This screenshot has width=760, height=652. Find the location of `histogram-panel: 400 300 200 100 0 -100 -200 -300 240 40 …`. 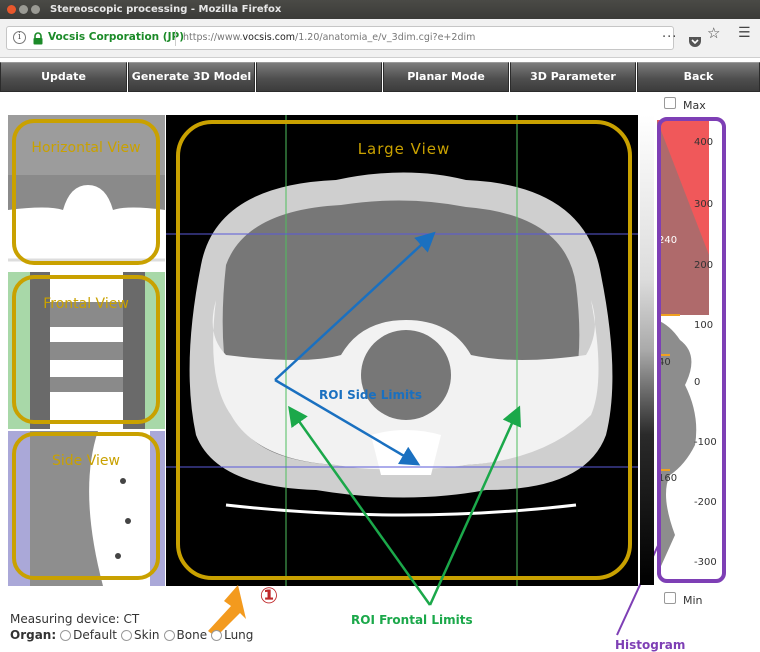

histogram-panel: 400 300 200 100 0 -100 -200 -300 240 40 … is located at coordinates (685, 350).